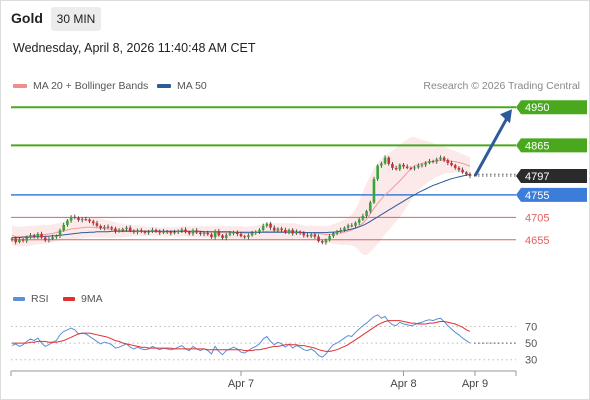 The height and width of the screenshot is (400, 590). I want to click on level-tag-4705: 4705, so click(537, 218).